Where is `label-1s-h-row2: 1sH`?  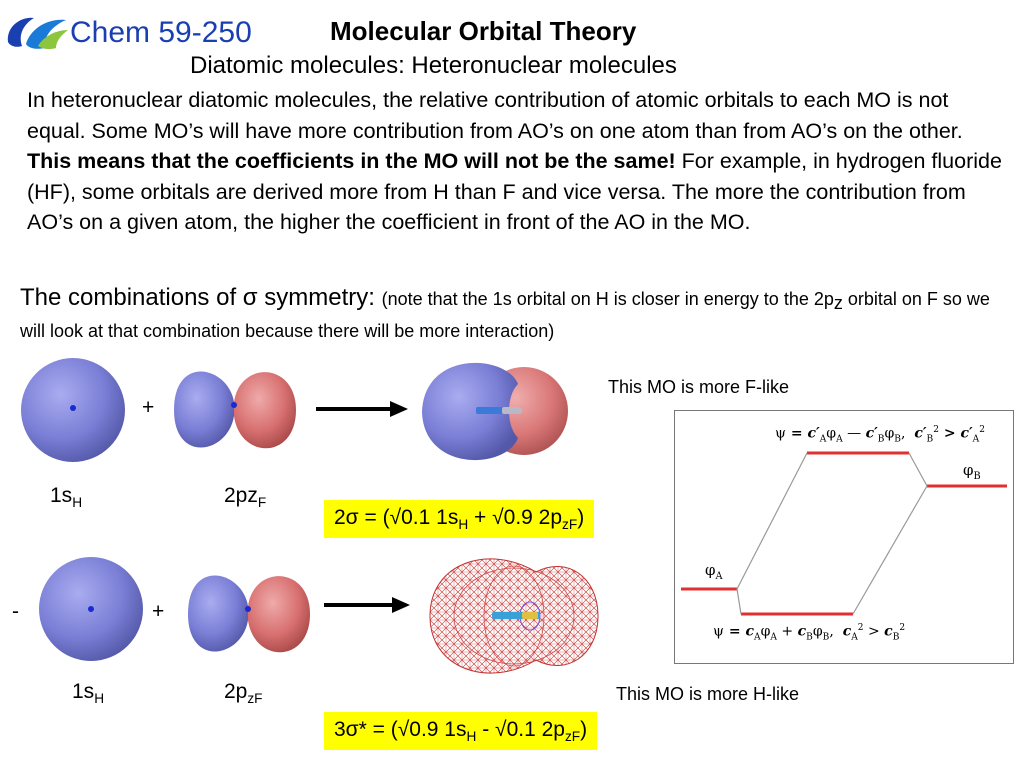
label-1s-h-row2: 1sH is located at coordinates (88, 693).